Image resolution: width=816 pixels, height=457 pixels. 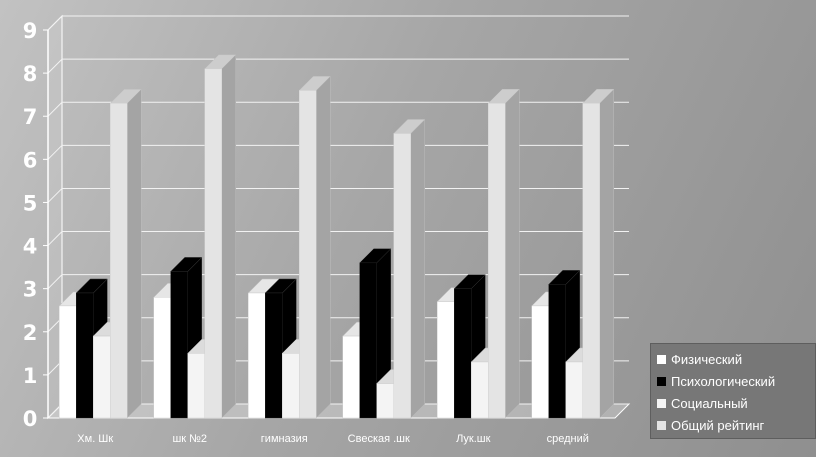 What do you see at coordinates (718, 425) in the screenshot?
I see `legend-label: Общий рейтинг` at bounding box center [718, 425].